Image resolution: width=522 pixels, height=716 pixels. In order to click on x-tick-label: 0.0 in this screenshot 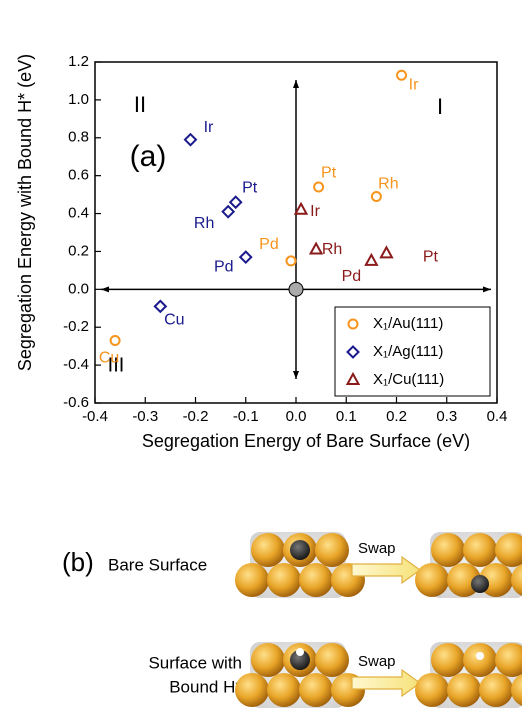, I will do `click(296, 416)`.